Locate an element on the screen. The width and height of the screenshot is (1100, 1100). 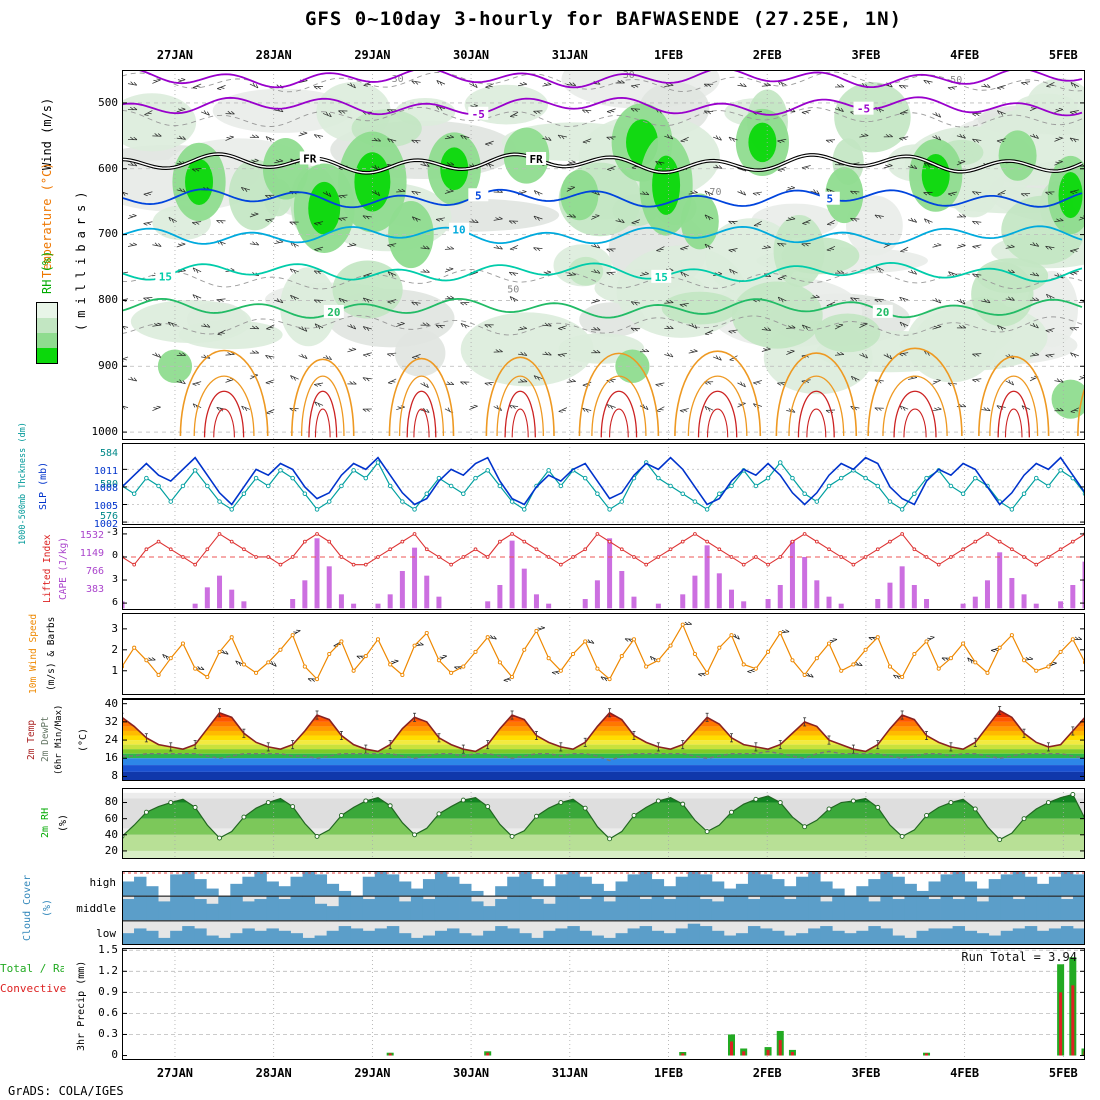
wind10m-units-label: (m/s) & Barbs is located at coordinates (51, 654).